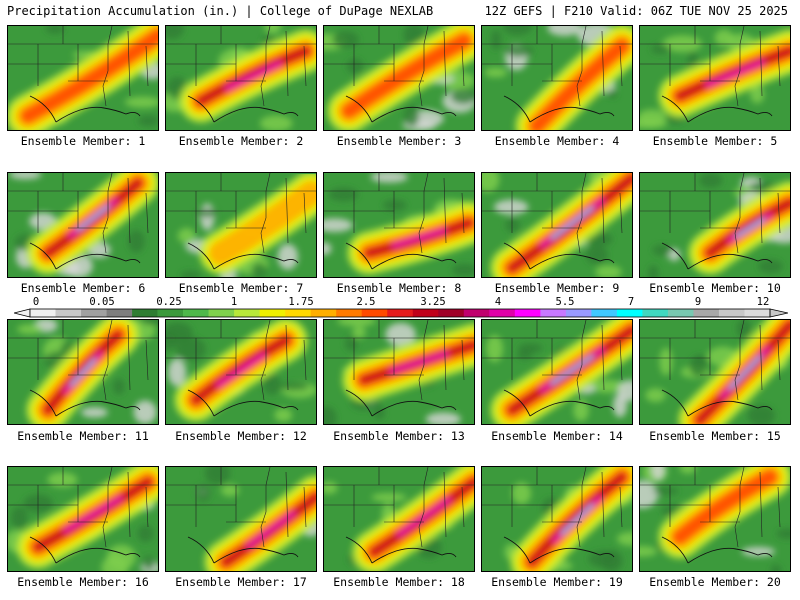  Describe the element at coordinates (22, 313) in the screenshot. I see `colorbar-left-arrow` at that location.